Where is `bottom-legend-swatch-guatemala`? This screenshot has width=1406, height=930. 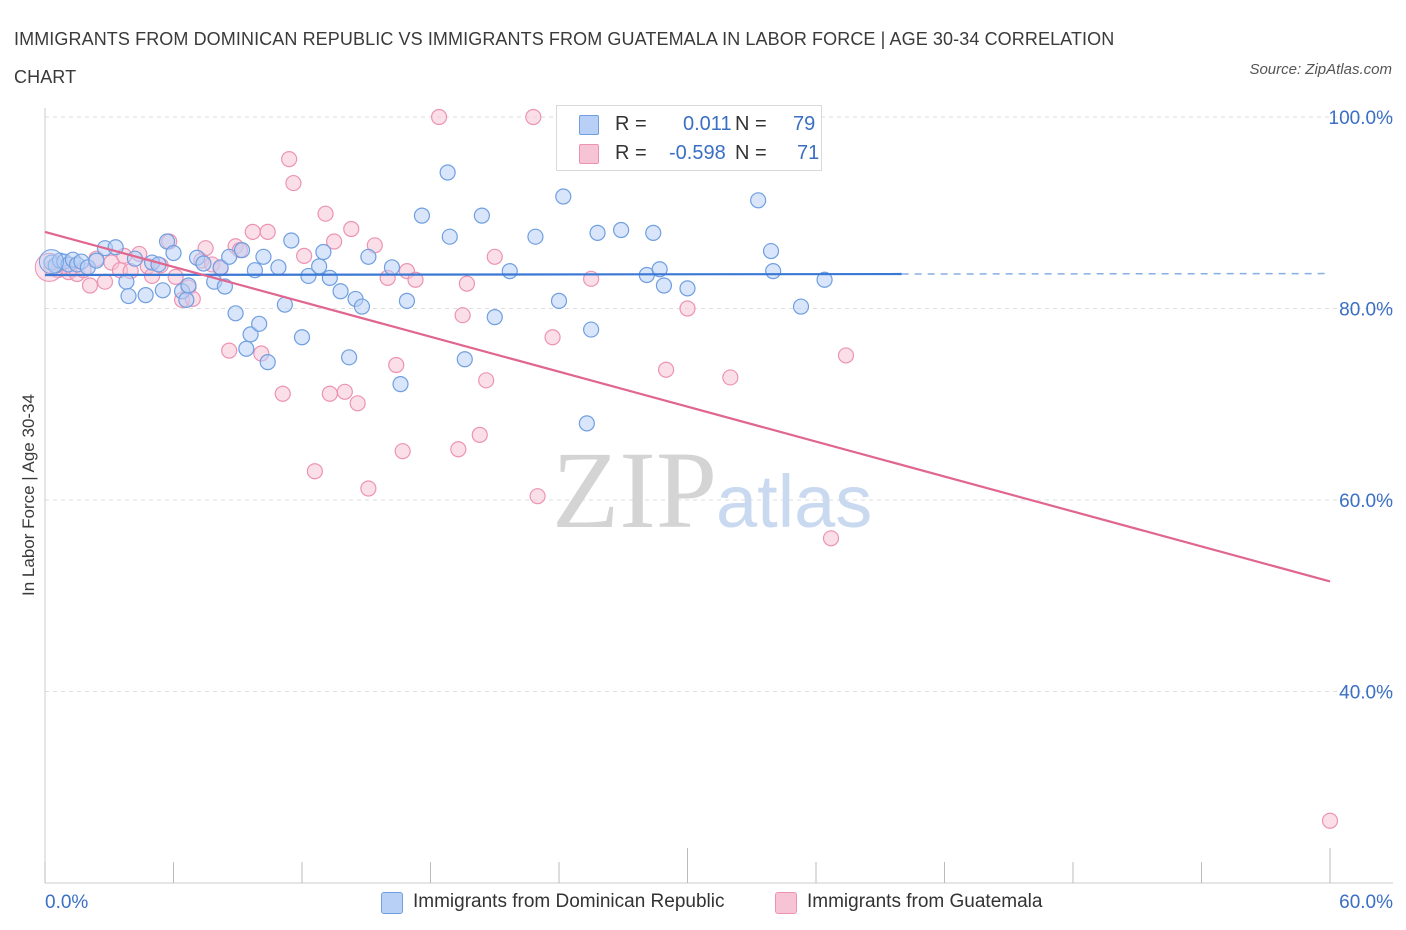
bottom-legend-swatch-guatemala is located at coordinates (786, 903).